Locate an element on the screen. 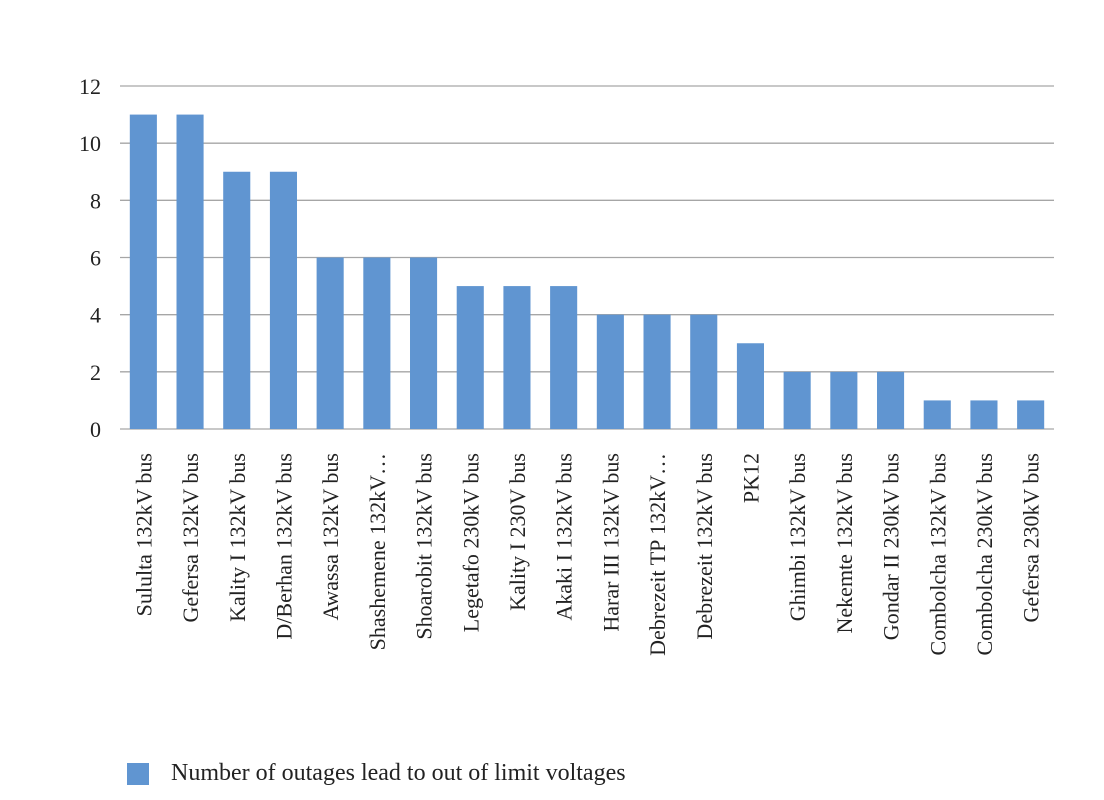 The width and height of the screenshot is (1104, 800). x-tick-label: Legetafo 230kV bus is located at coordinates (470, 542).